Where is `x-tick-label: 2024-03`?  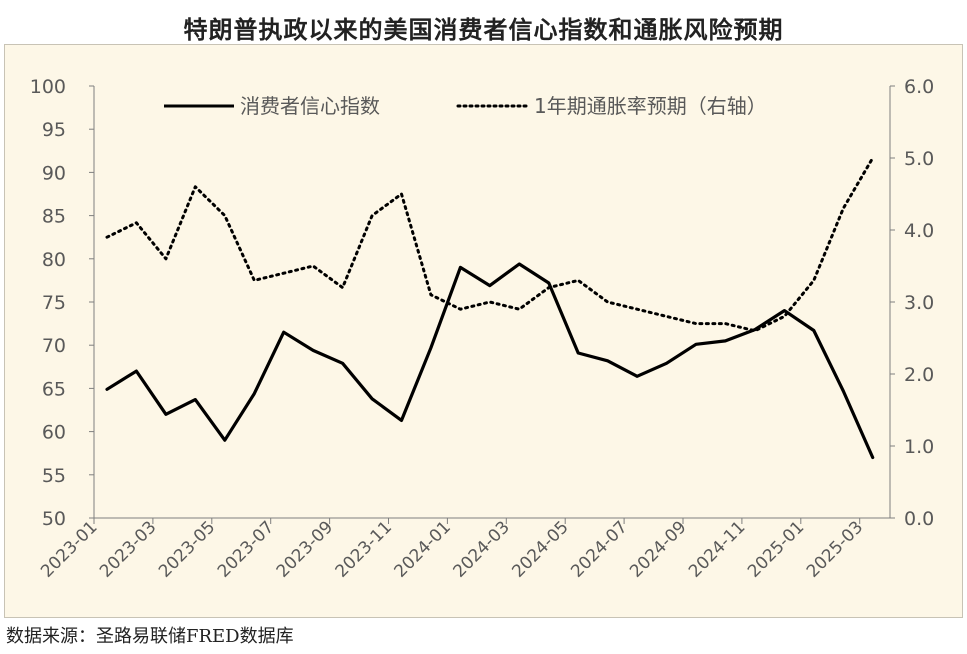 x-tick-label: 2024-03 is located at coordinates (481, 549).